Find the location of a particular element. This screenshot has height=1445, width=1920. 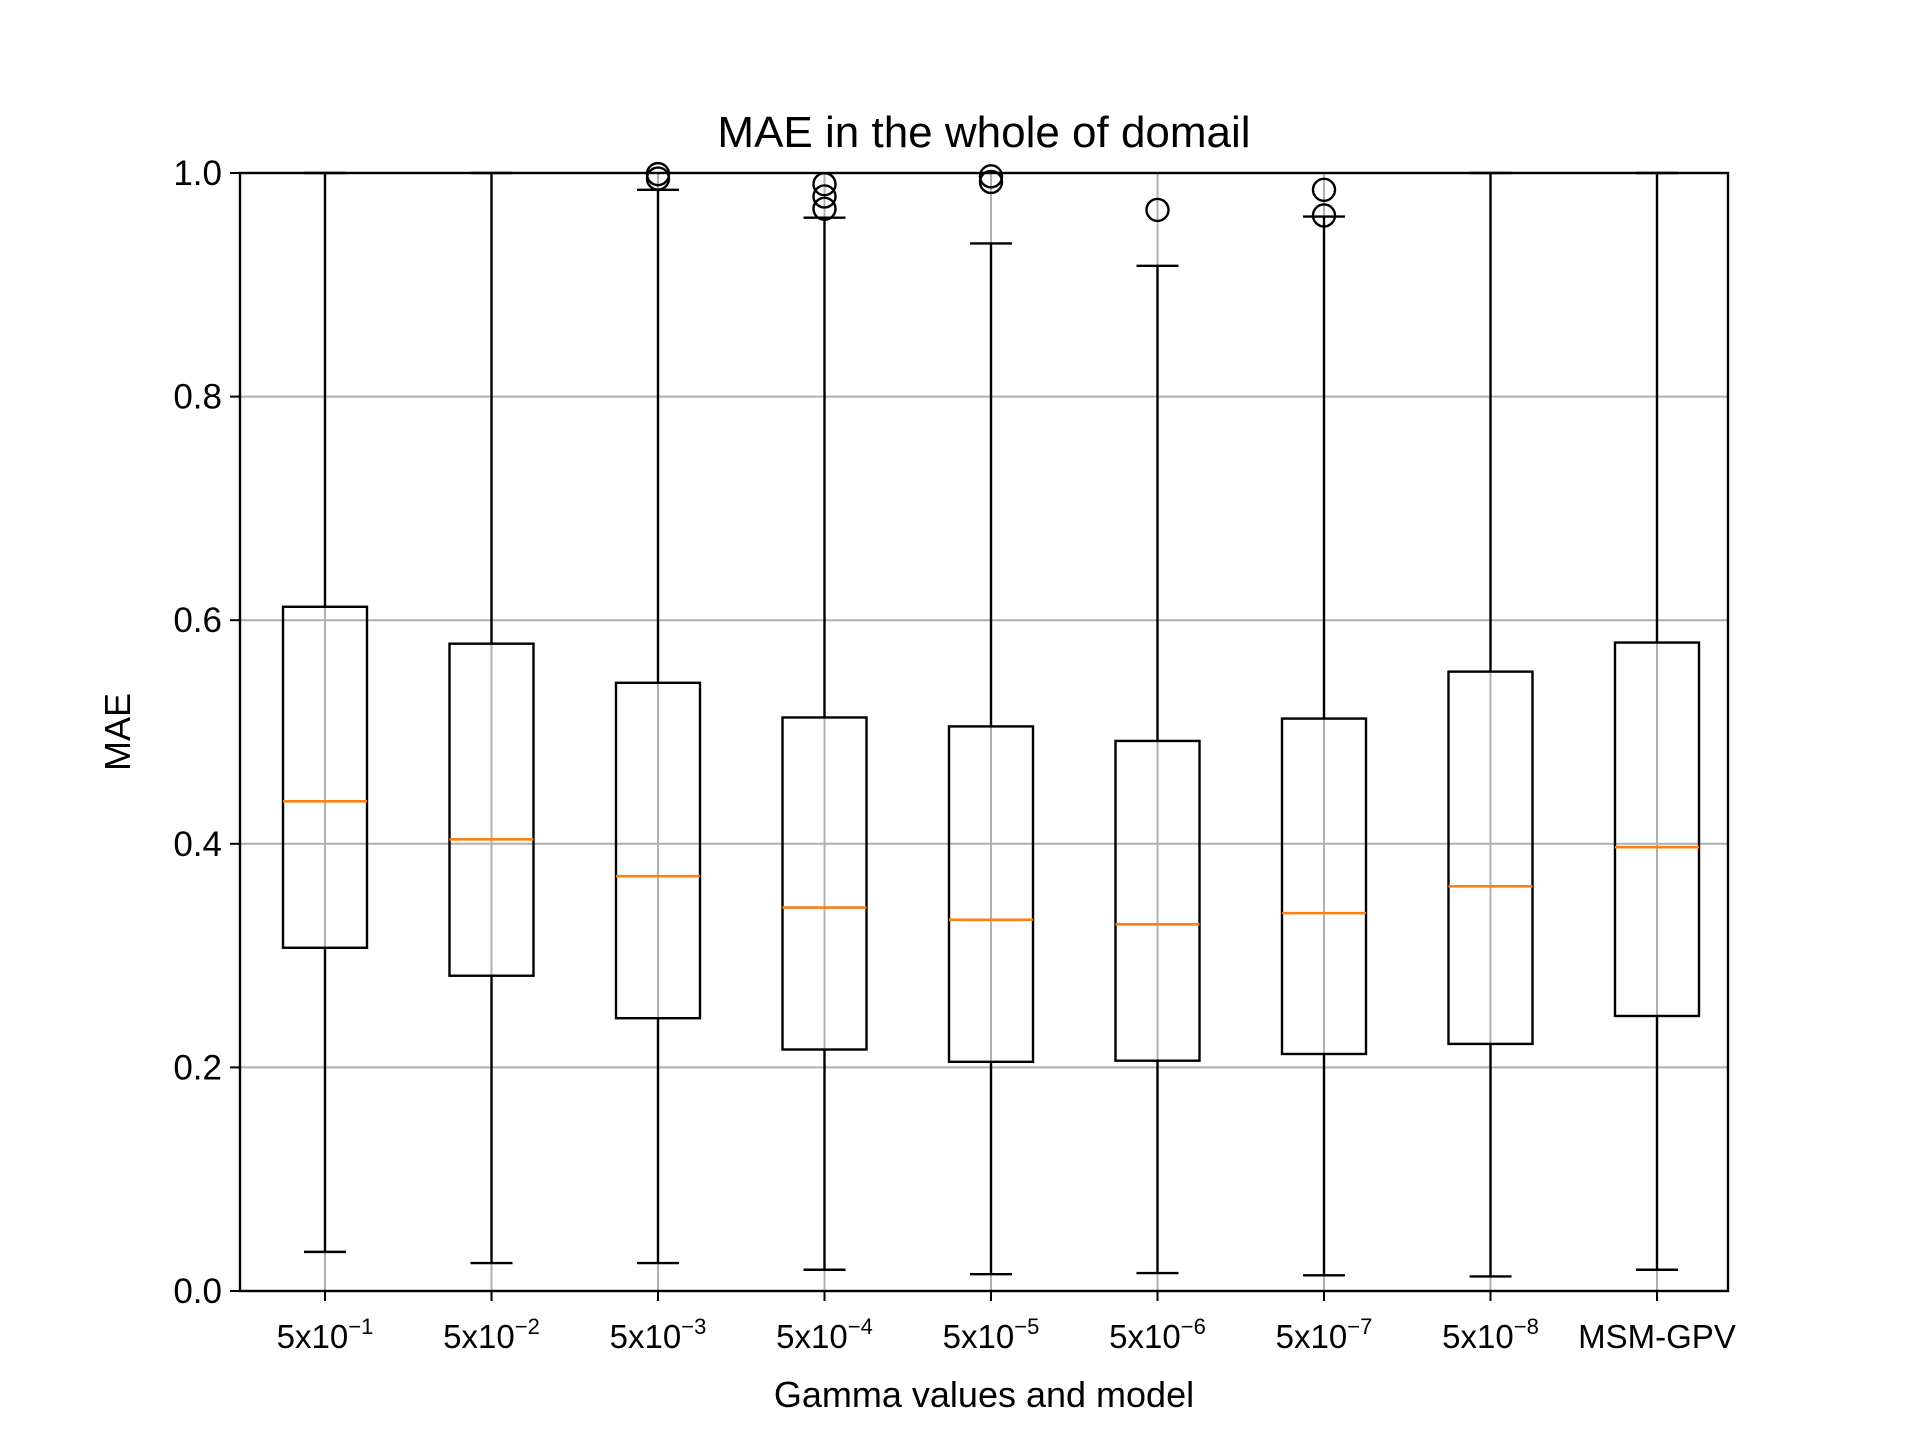

y-tick-label: 0.8 is located at coordinates (197, 397).